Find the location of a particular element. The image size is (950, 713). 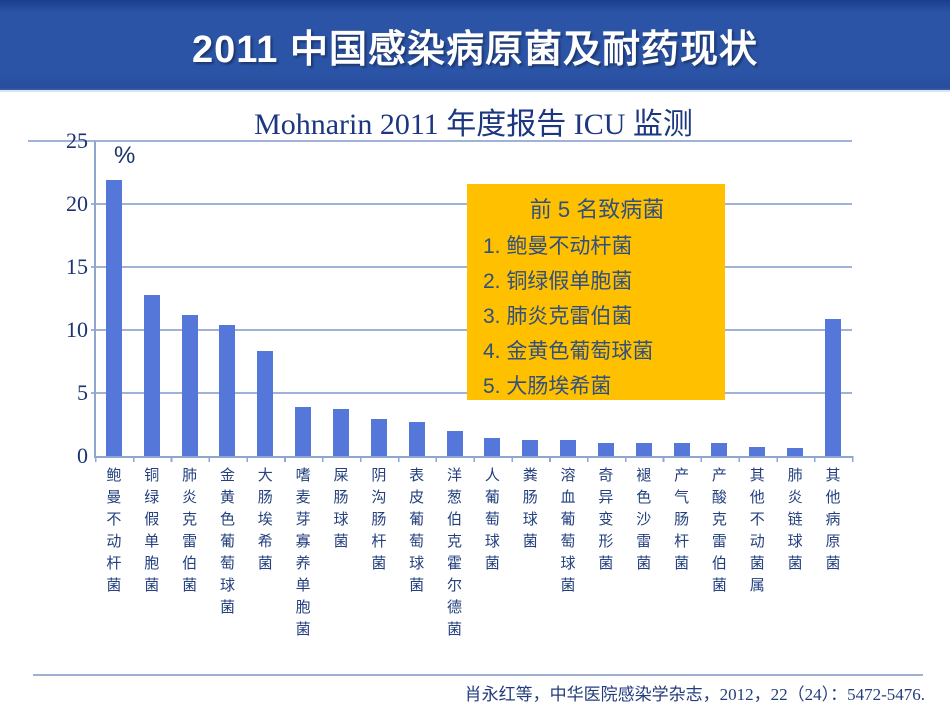

x-label-肺炎链球菌: 肺炎链球菌 is located at coordinates (795, 519).